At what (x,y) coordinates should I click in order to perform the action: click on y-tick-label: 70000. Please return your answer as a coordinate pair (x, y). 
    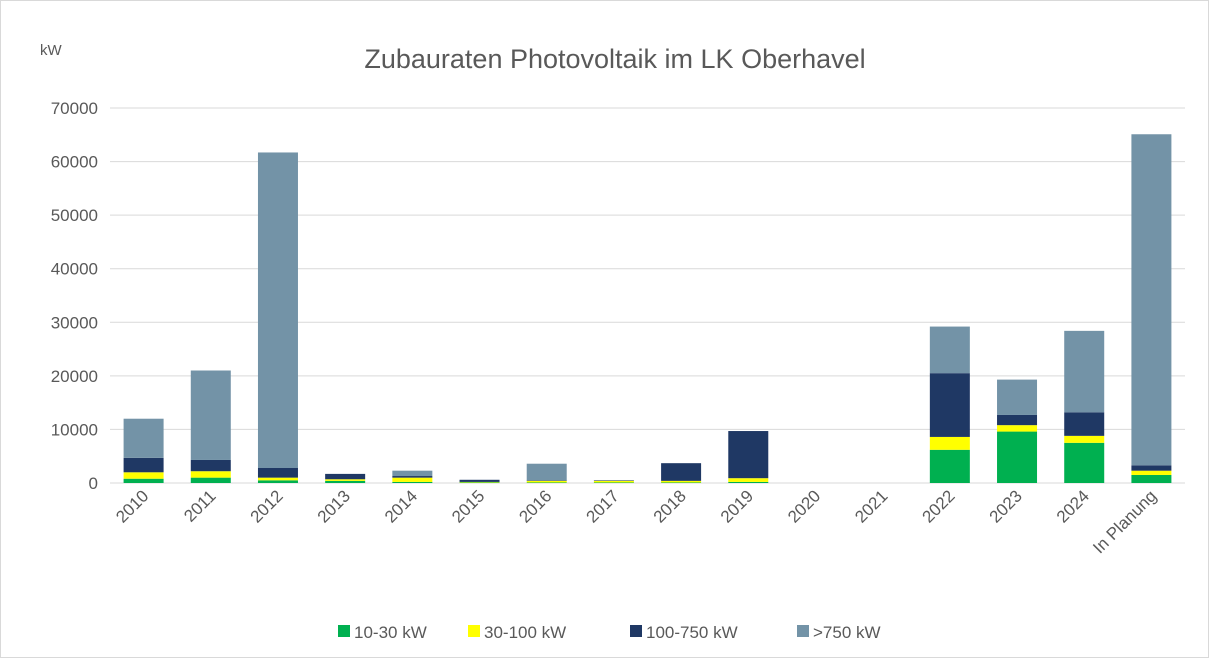
    Looking at the image, I should click on (74, 108).